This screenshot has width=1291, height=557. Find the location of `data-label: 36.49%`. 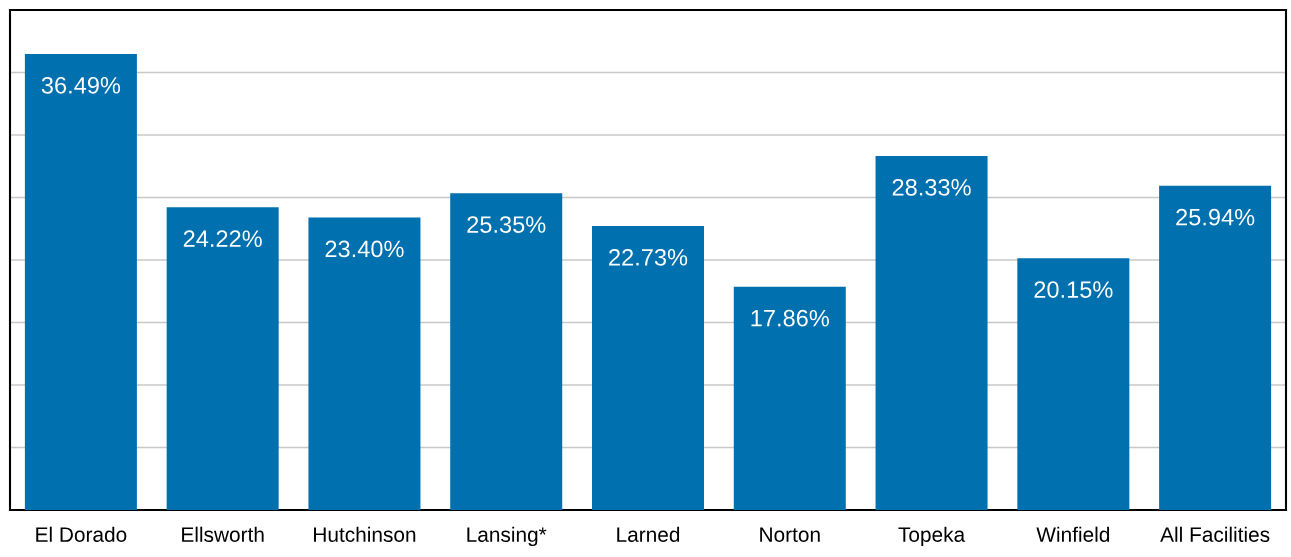

data-label: 36.49% is located at coordinates (81, 85).